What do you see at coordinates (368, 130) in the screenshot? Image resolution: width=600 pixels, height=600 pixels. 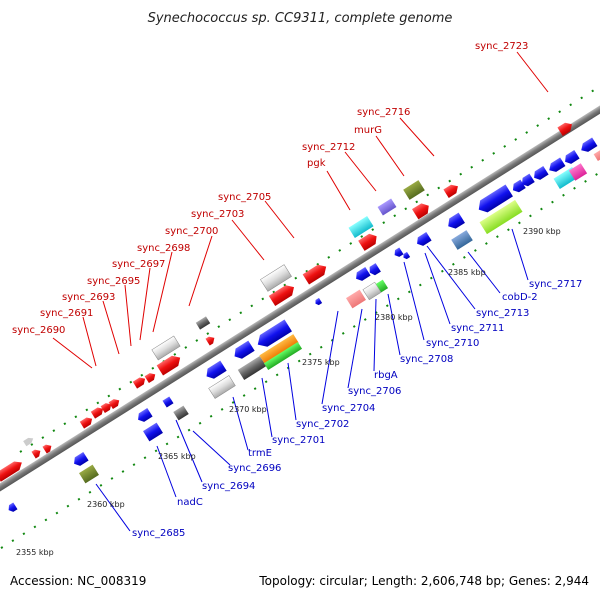 I see `gene-label: murG` at bounding box center [368, 130].